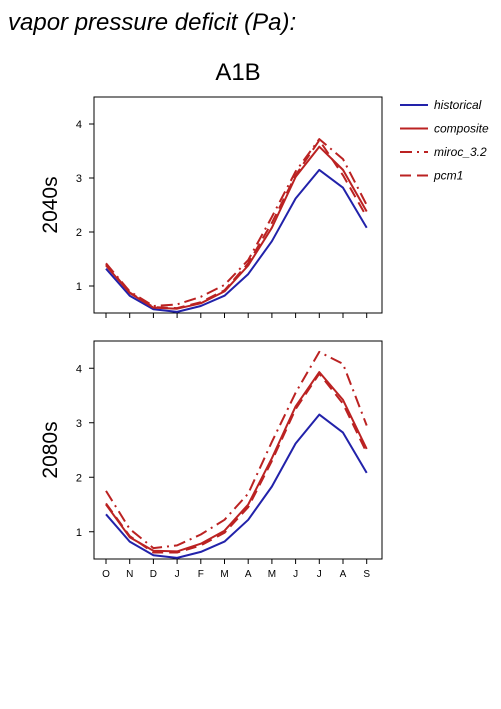 This screenshot has width=501, height=709. Describe the element at coordinates (237, 72) in the screenshot. I see `scenario-label: A1B` at that location.